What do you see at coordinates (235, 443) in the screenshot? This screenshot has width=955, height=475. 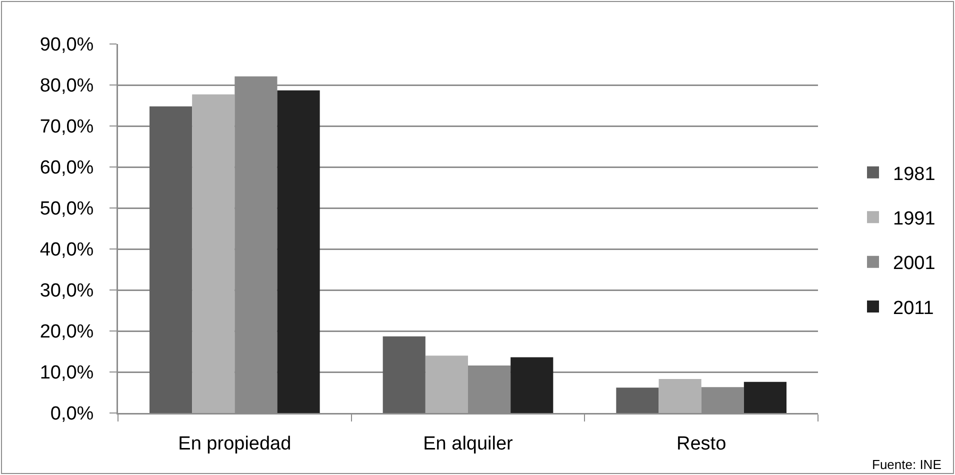 I see `x-tick-label: En propiedad` at bounding box center [235, 443].